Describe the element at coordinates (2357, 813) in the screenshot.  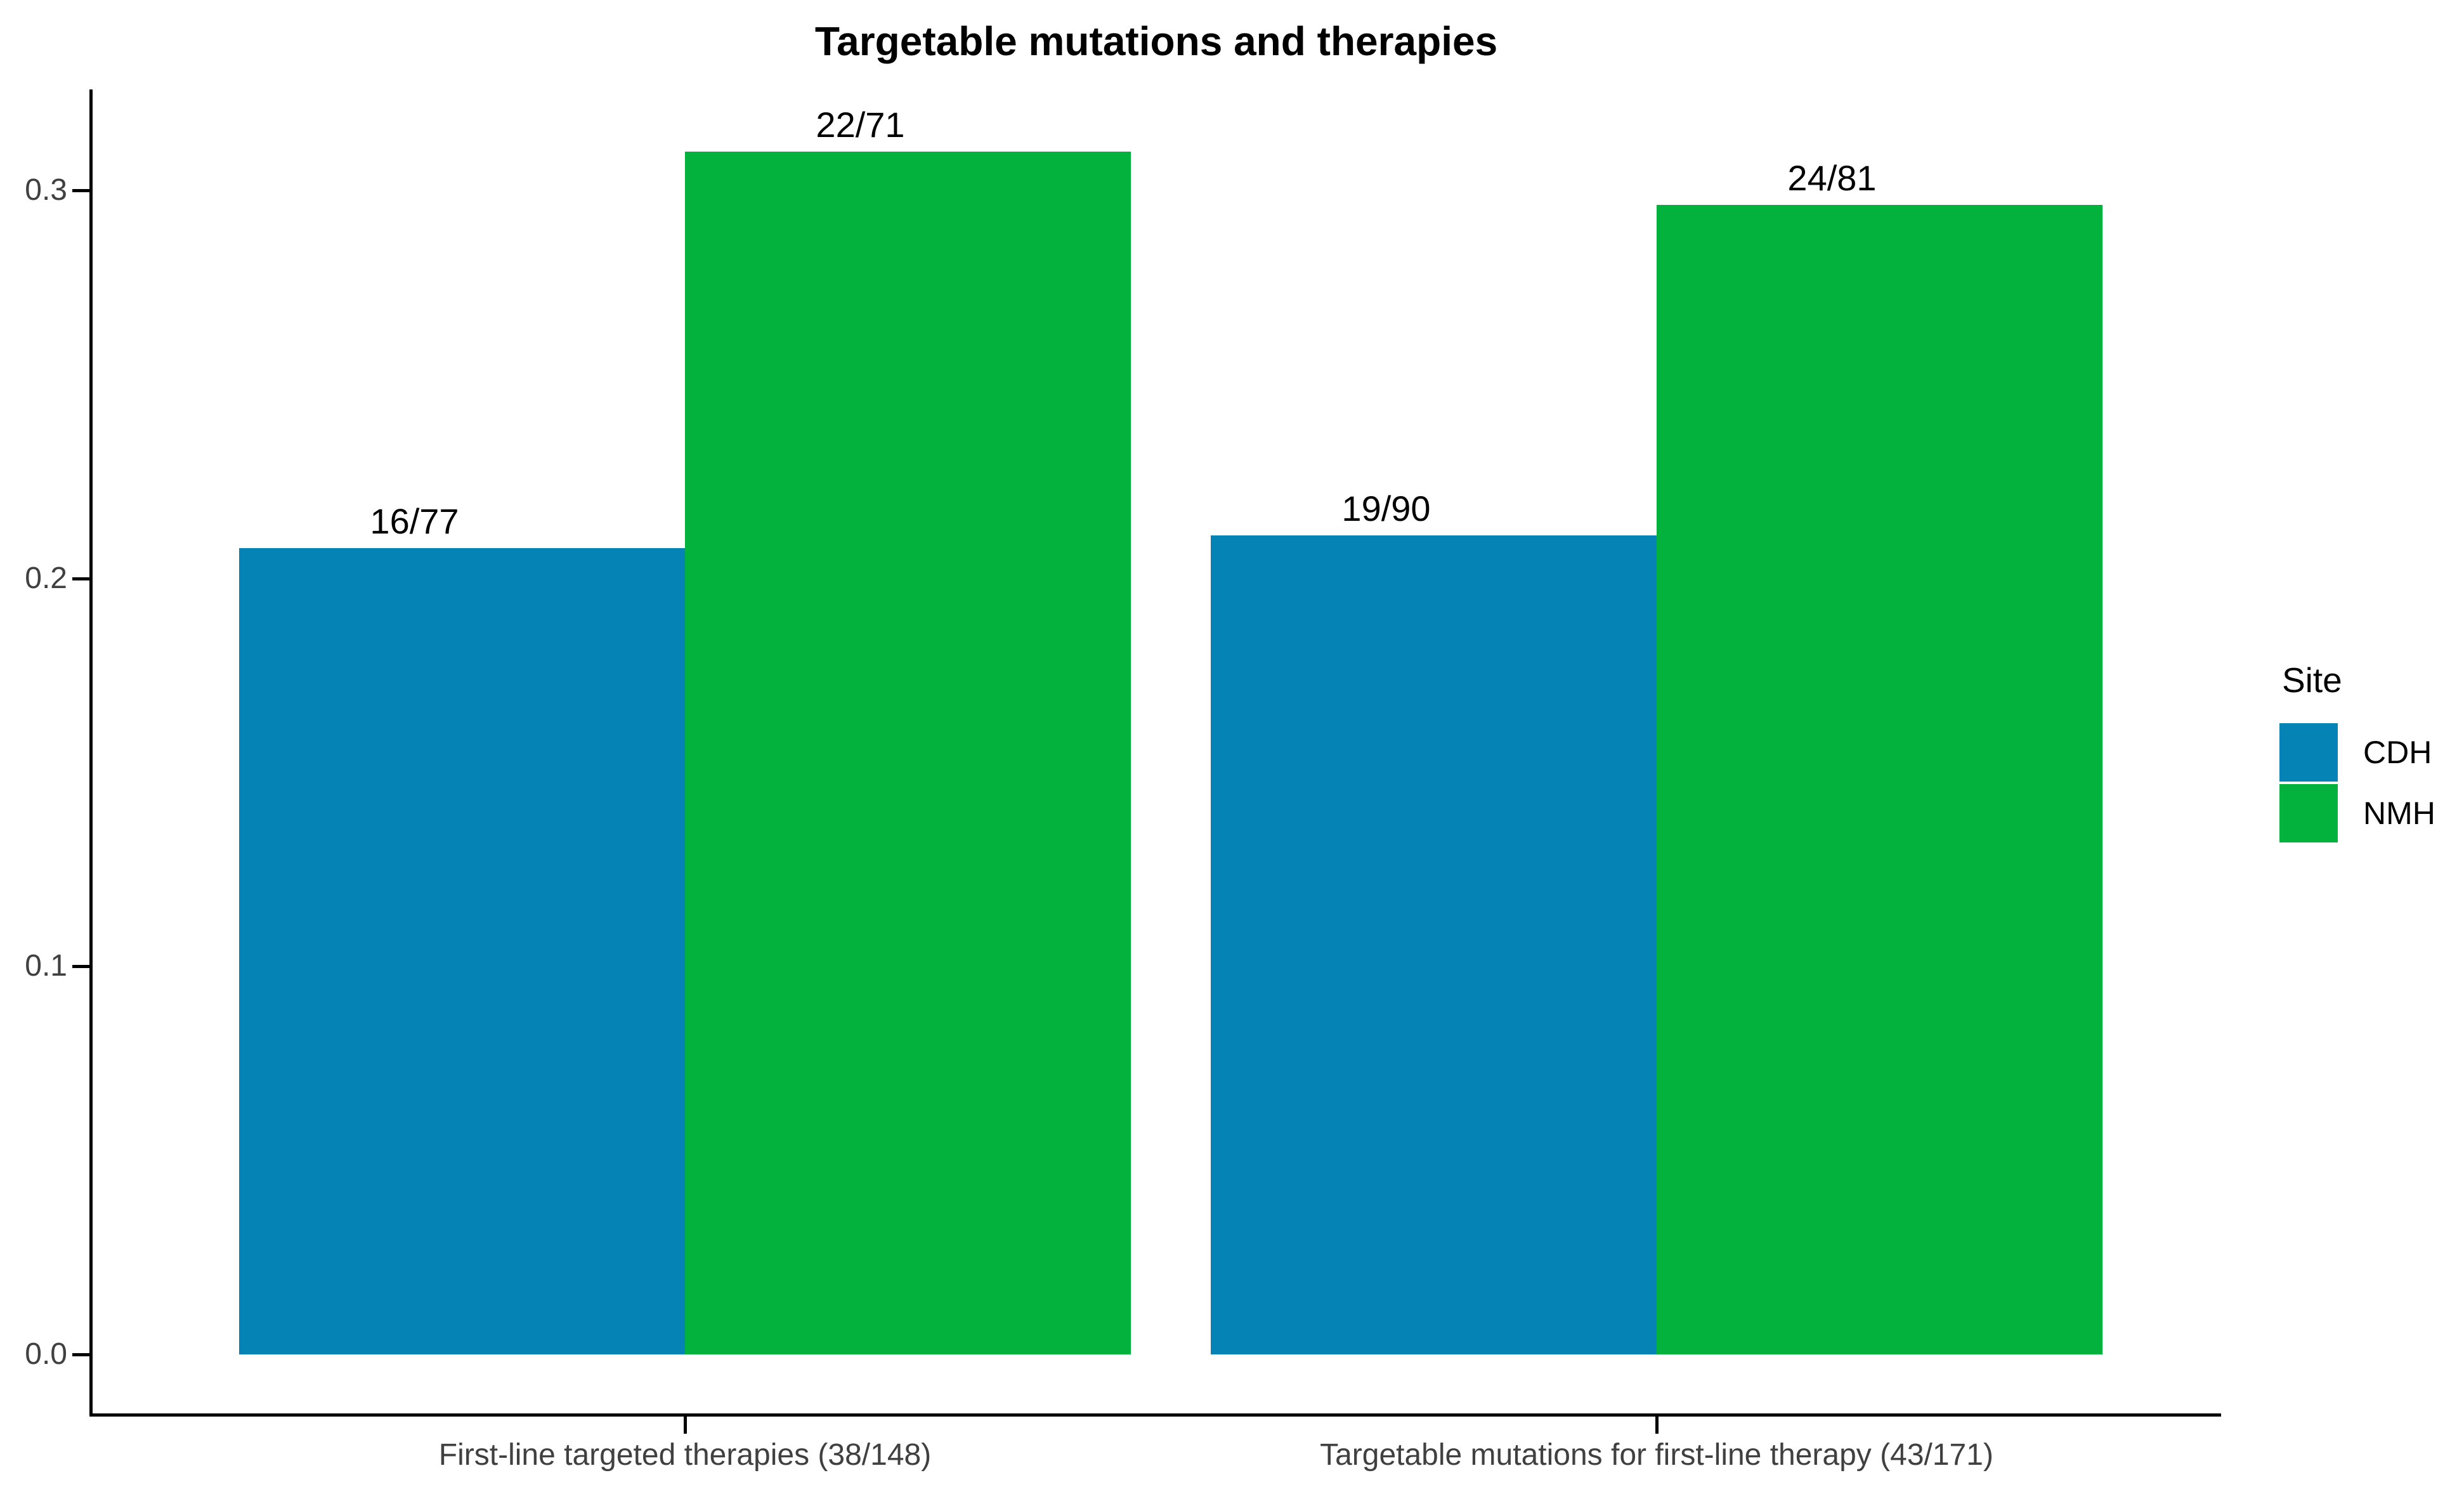
I see `legend-entry: NMH` at that location.